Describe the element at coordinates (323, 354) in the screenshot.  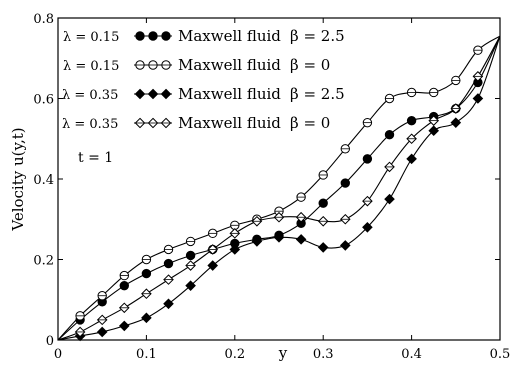
I see `x-tick-label: 0.3` at that location.